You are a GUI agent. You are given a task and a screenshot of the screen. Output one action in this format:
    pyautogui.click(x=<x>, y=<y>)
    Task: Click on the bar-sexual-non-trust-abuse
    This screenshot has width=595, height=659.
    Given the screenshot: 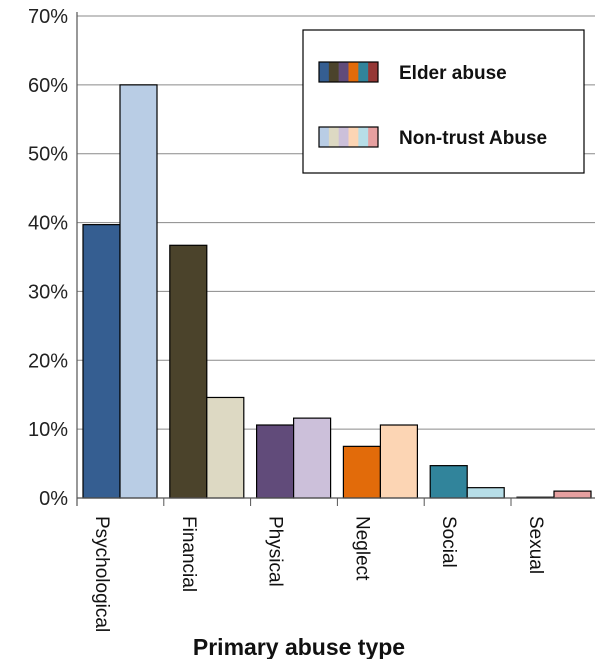 What is the action you would take?
    pyautogui.click(x=572, y=494)
    